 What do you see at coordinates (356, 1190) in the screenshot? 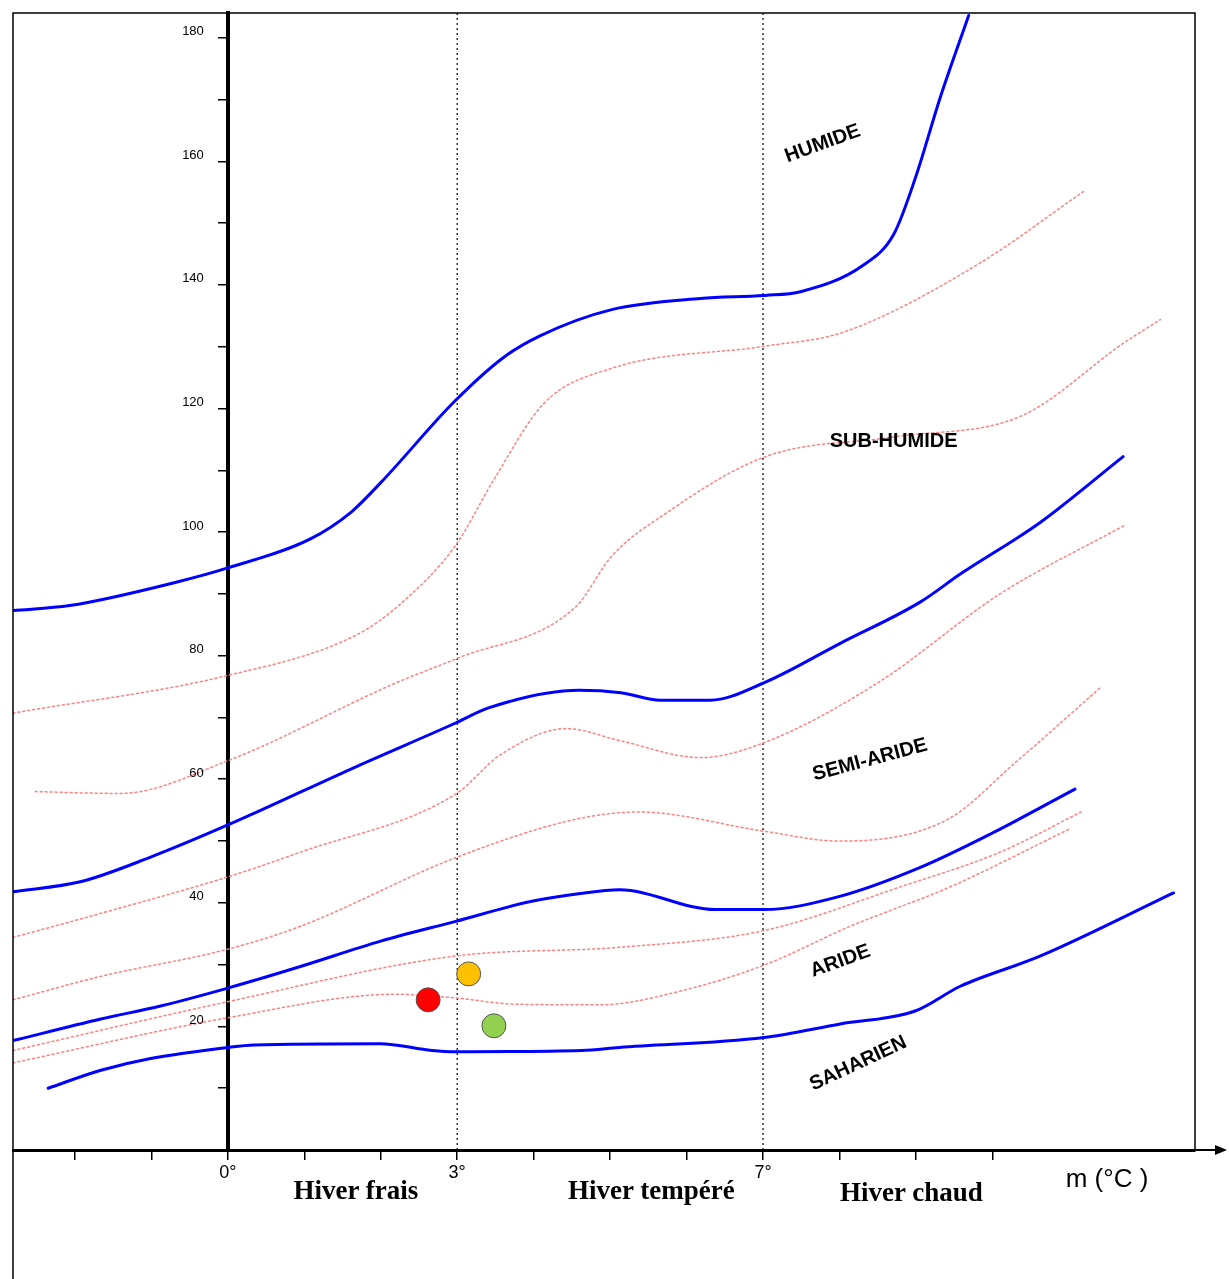
I see `text: Hiver frais` at bounding box center [356, 1190].